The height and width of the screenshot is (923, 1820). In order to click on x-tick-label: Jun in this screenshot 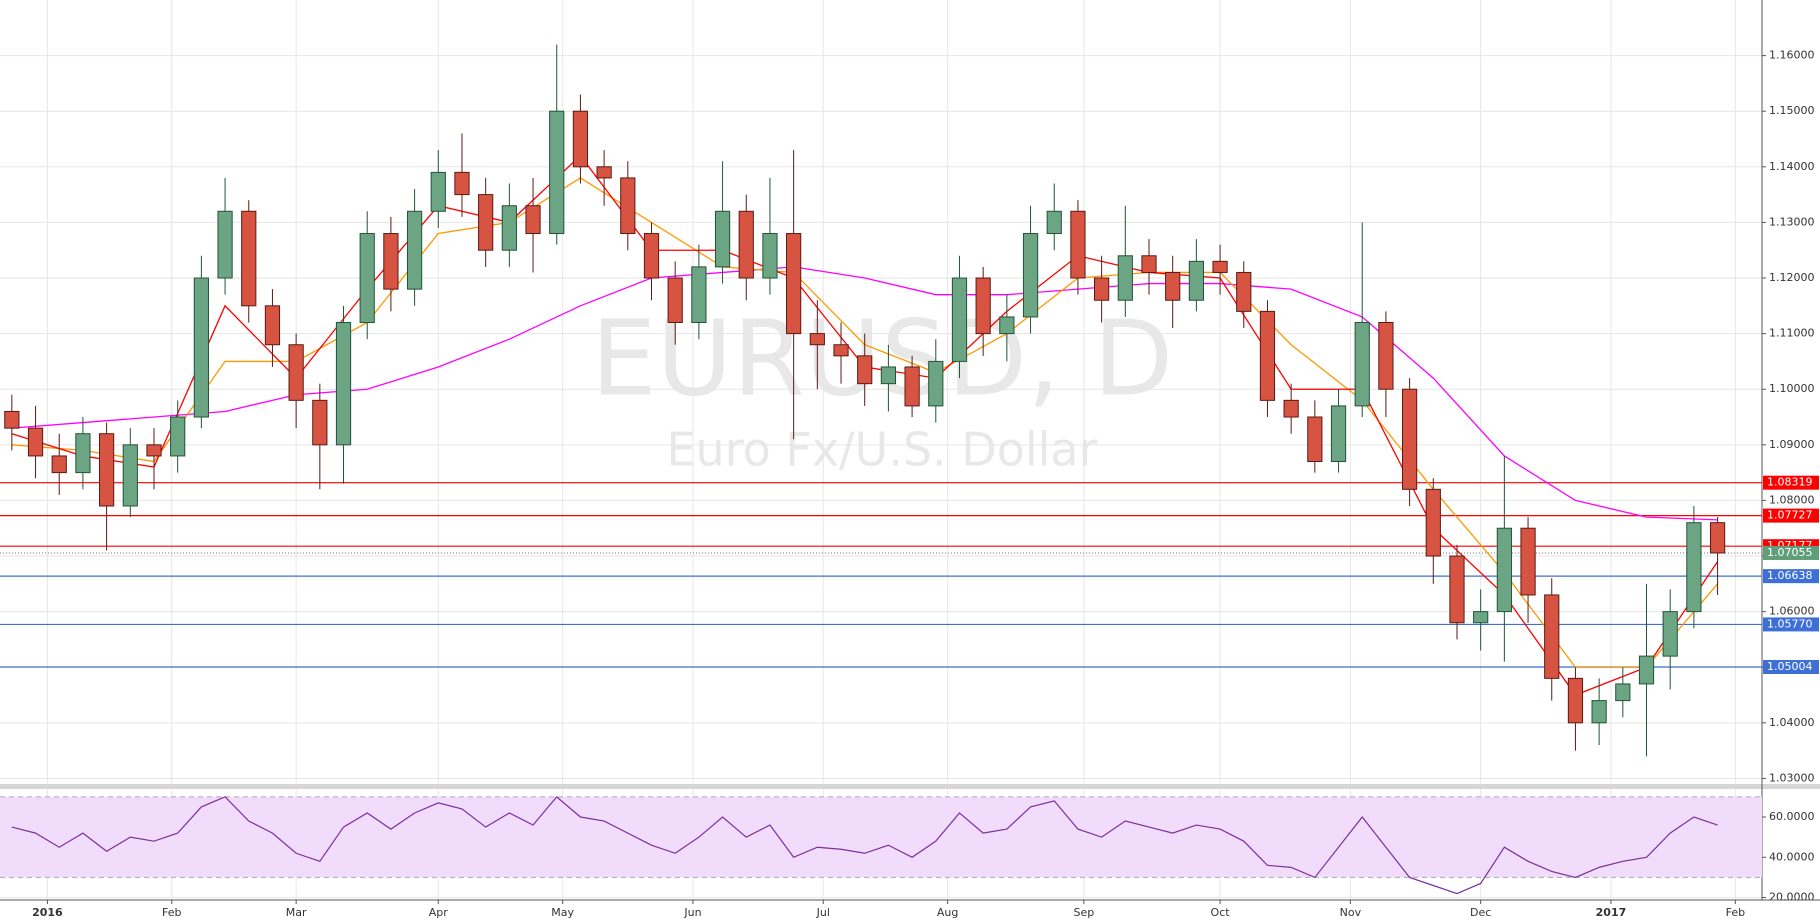, I will do `click(692, 912)`.